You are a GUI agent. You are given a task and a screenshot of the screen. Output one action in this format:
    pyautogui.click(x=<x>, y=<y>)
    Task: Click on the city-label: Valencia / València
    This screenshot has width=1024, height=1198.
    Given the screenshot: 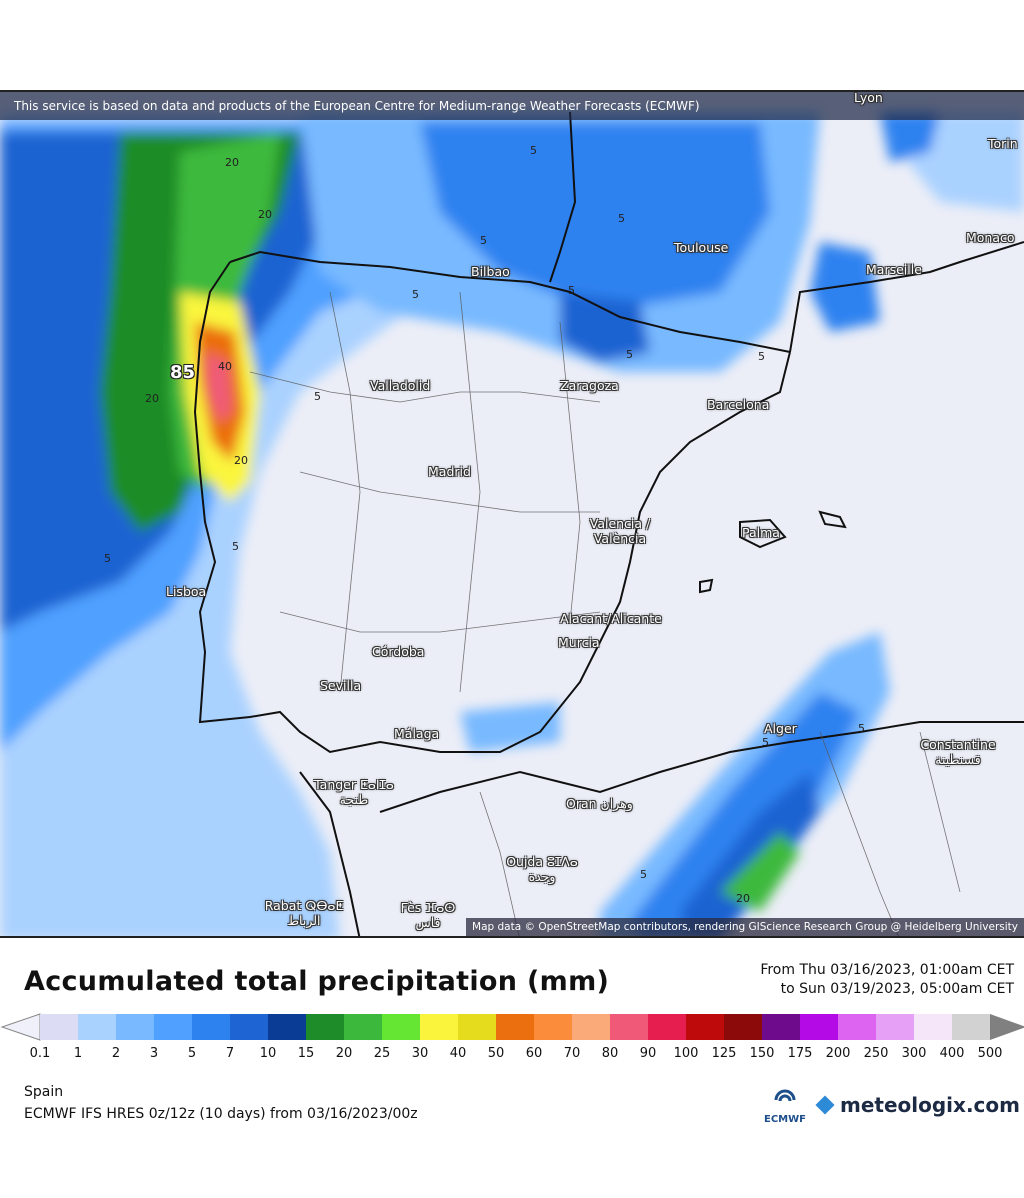 What is the action you would take?
    pyautogui.click(x=620, y=531)
    